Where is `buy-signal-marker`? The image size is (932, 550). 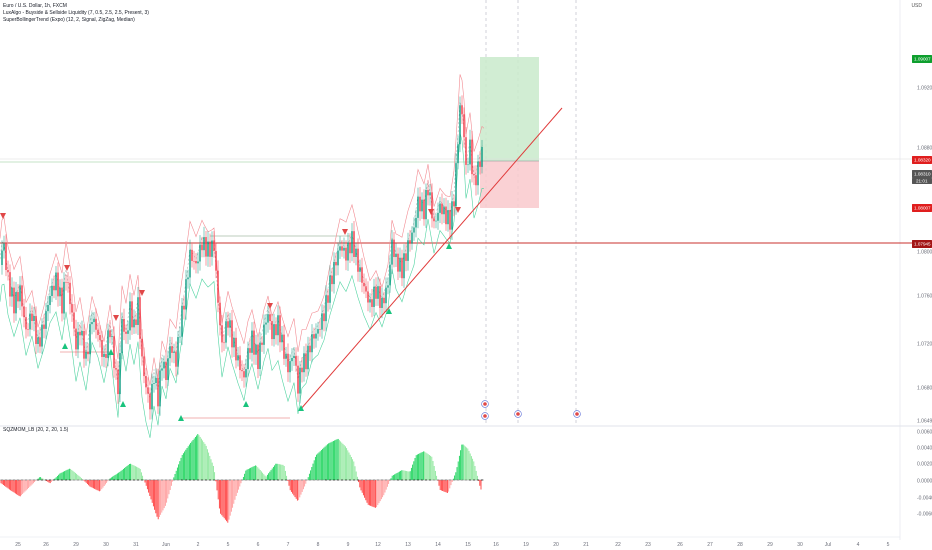
buy-signal-marker is located at coordinates (246, 404).